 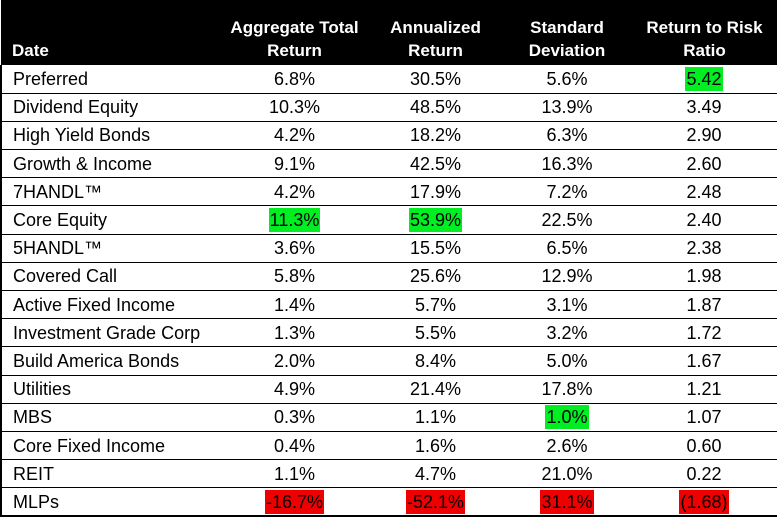 What do you see at coordinates (388, 305) in the screenshot?
I see `table-row: Active Fixed Income 1.4% 5.7% 3.1% 1.87` at bounding box center [388, 305].